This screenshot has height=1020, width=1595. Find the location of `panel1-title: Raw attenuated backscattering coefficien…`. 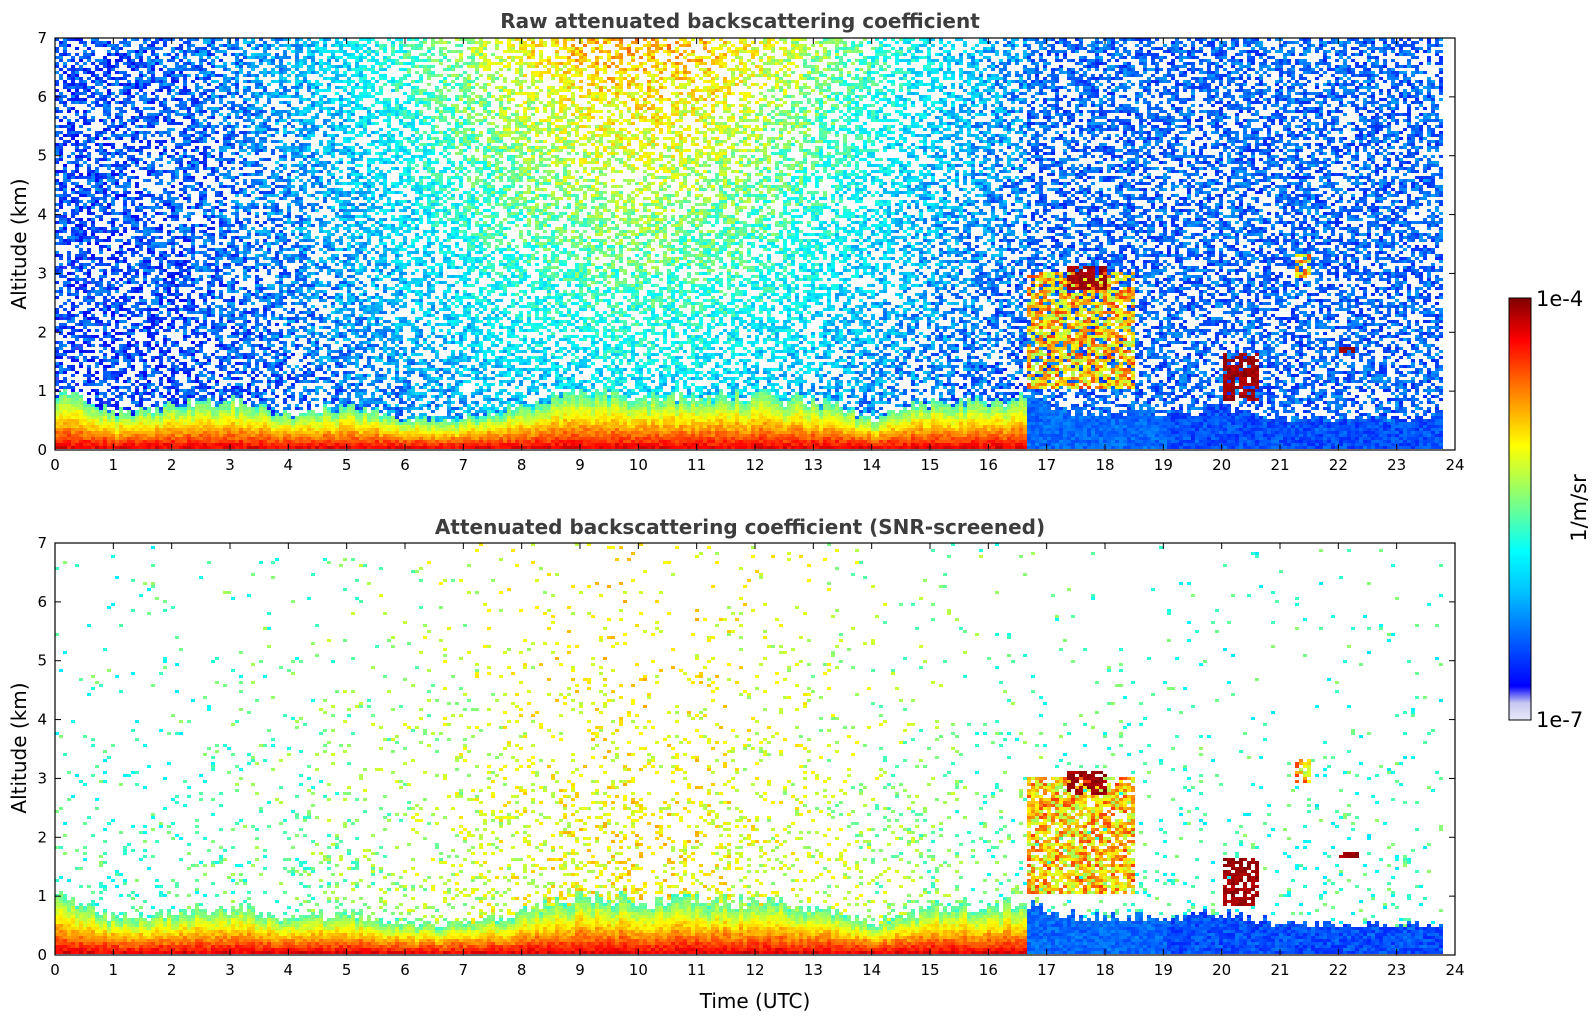

panel1-title: Raw attenuated backscattering coefficien… is located at coordinates (740, 21).